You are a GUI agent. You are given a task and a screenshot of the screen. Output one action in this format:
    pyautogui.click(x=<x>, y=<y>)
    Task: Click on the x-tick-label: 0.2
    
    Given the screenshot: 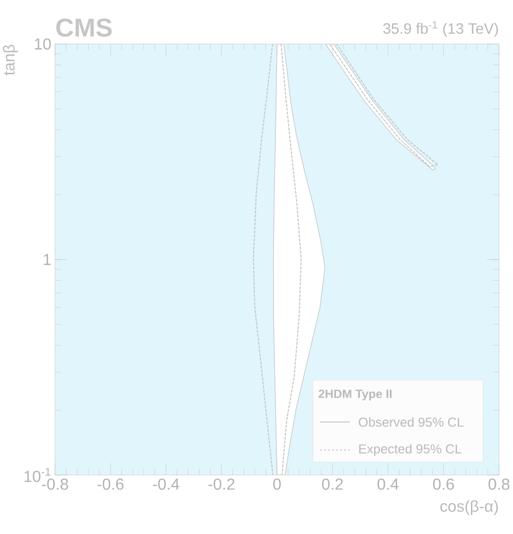 What is the action you would take?
    pyautogui.click(x=332, y=484)
    